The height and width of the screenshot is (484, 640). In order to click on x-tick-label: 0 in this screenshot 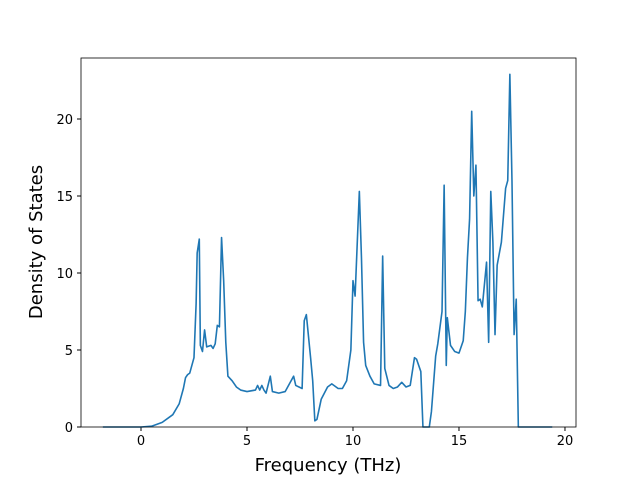, I will do `click(141, 441)`.